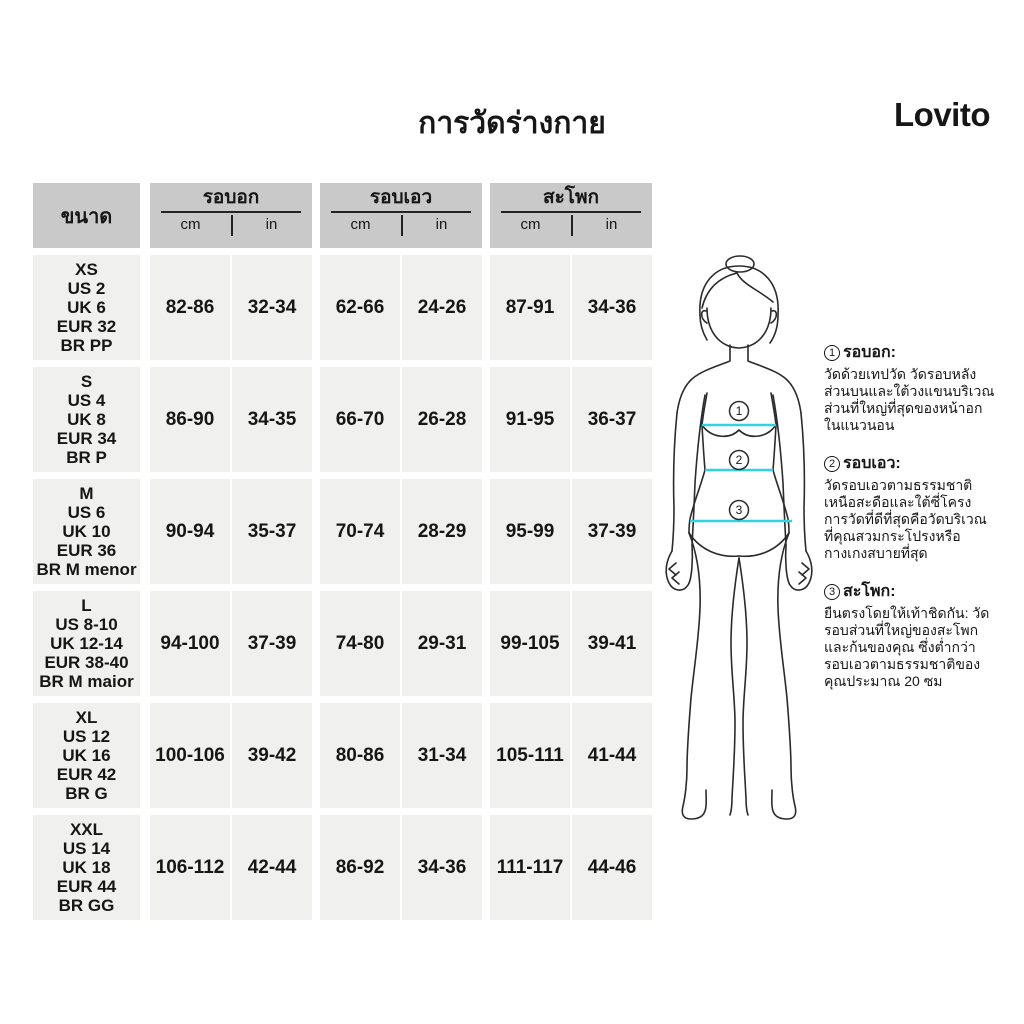  Describe the element at coordinates (530, 224) in the screenshot. I see `hips-cm-unit: cm` at that location.